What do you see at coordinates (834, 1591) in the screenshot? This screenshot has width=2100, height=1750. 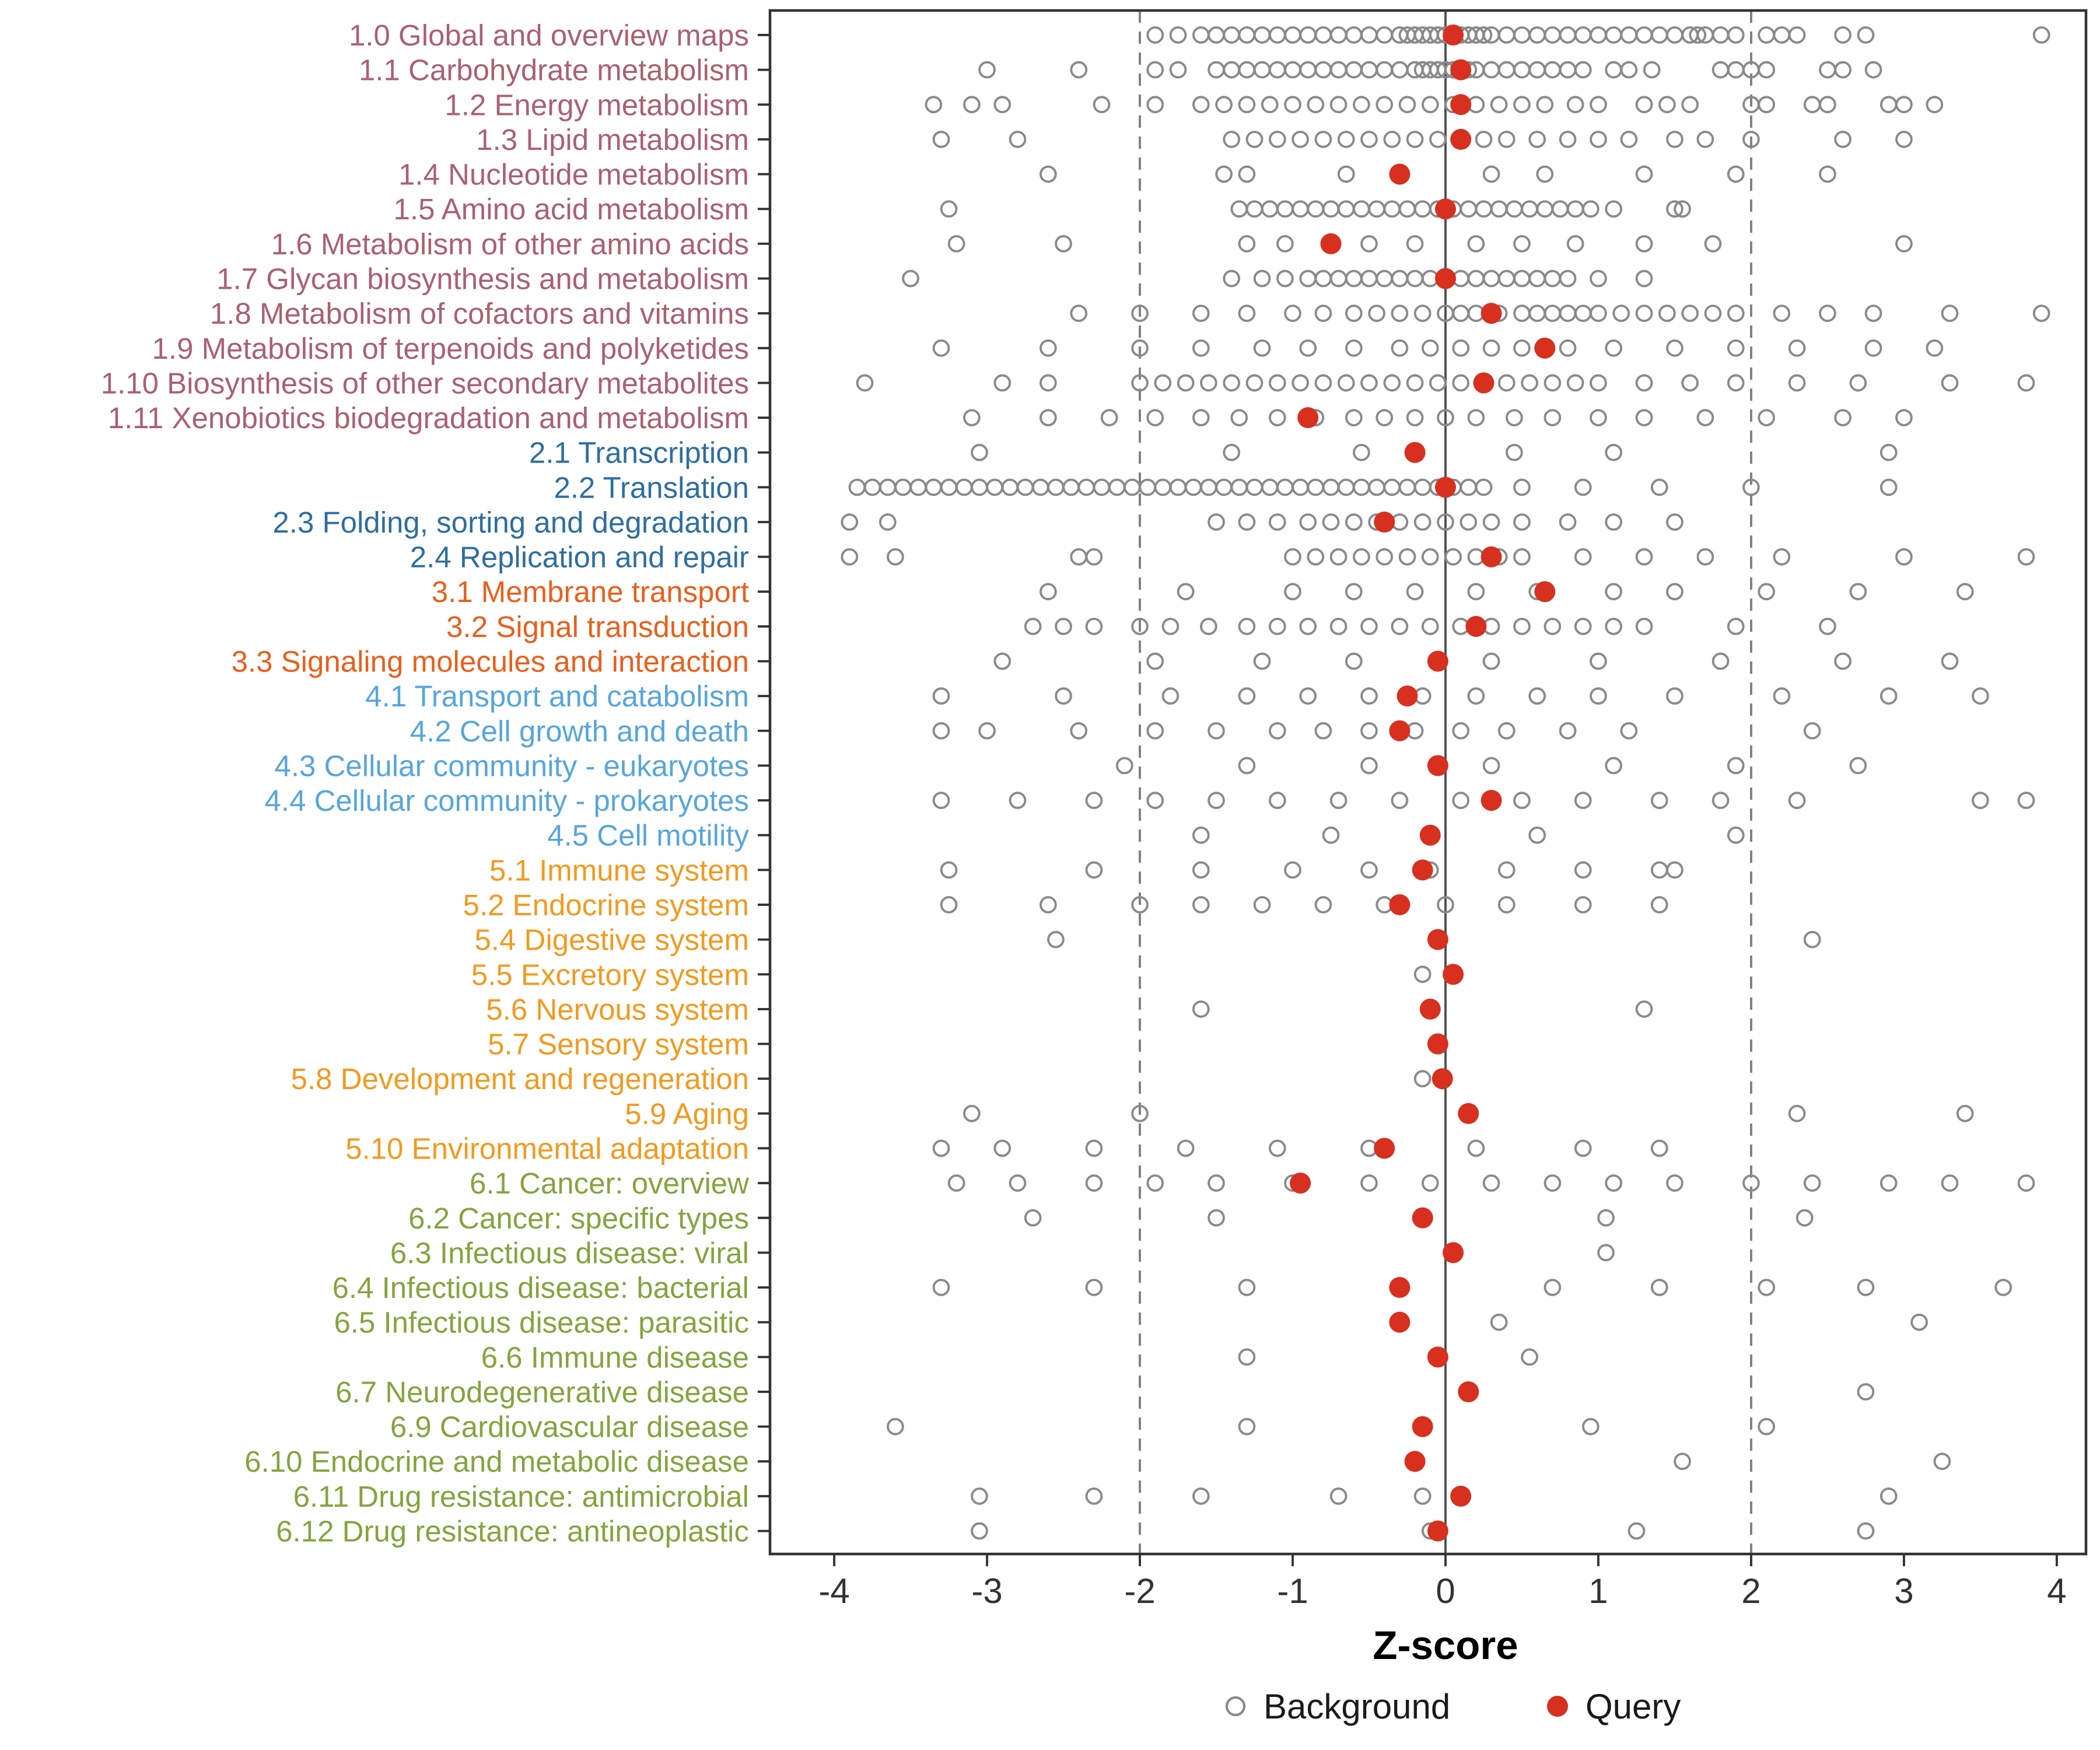 I see `x-tick-label: -4` at bounding box center [834, 1591].